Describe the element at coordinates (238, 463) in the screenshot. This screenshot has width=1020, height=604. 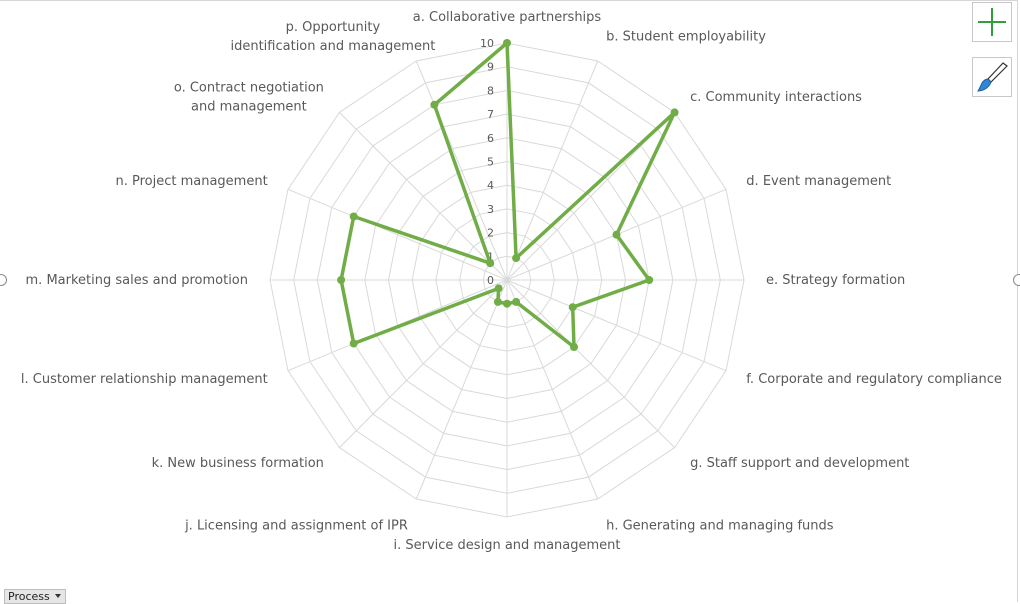
I see `category-label: k. New business formation` at that location.